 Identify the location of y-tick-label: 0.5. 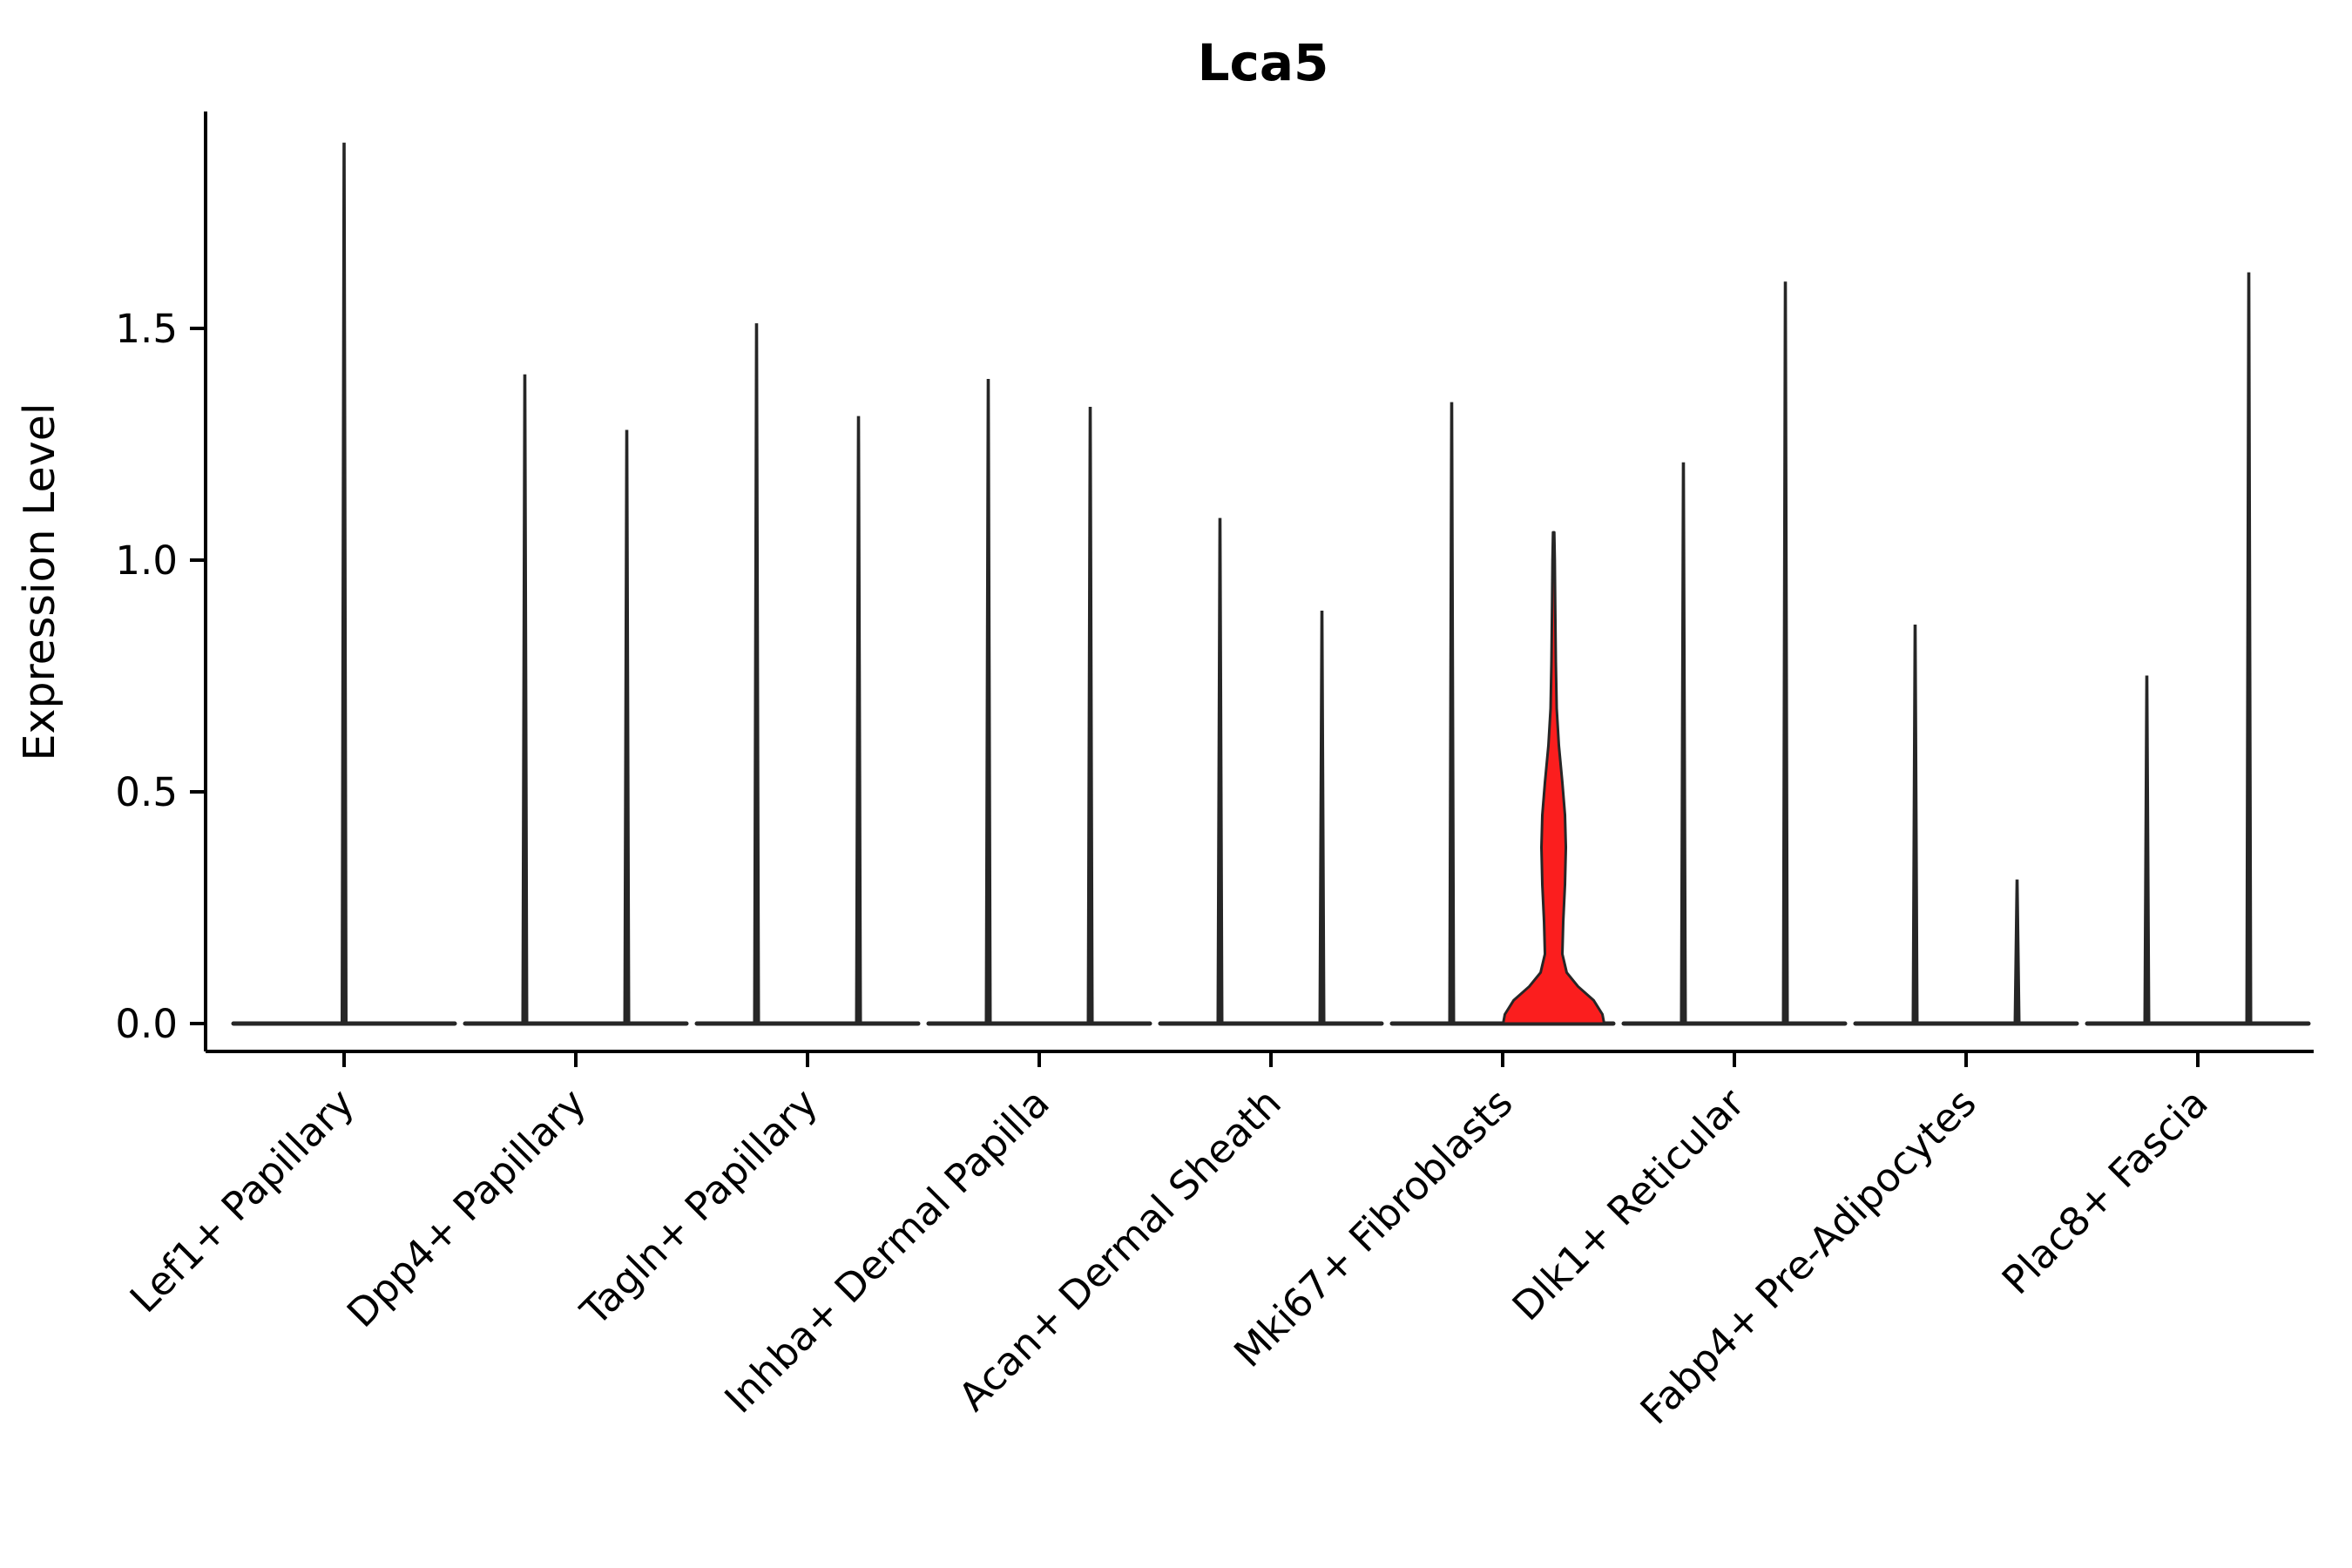
(146, 792).